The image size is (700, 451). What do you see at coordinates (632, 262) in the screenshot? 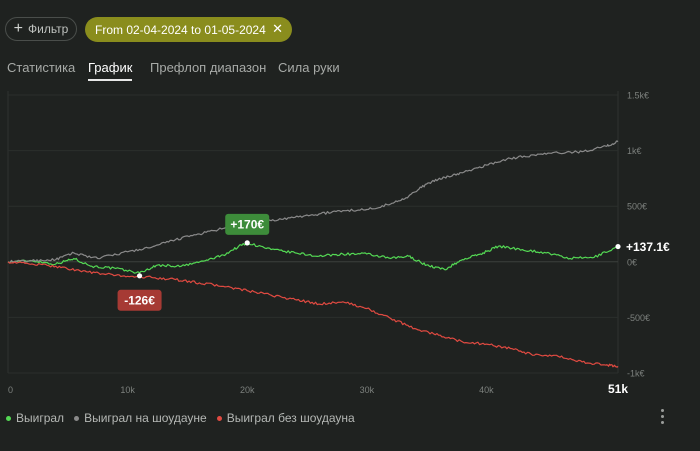
I see `y-tick-label: 0€` at bounding box center [632, 262].